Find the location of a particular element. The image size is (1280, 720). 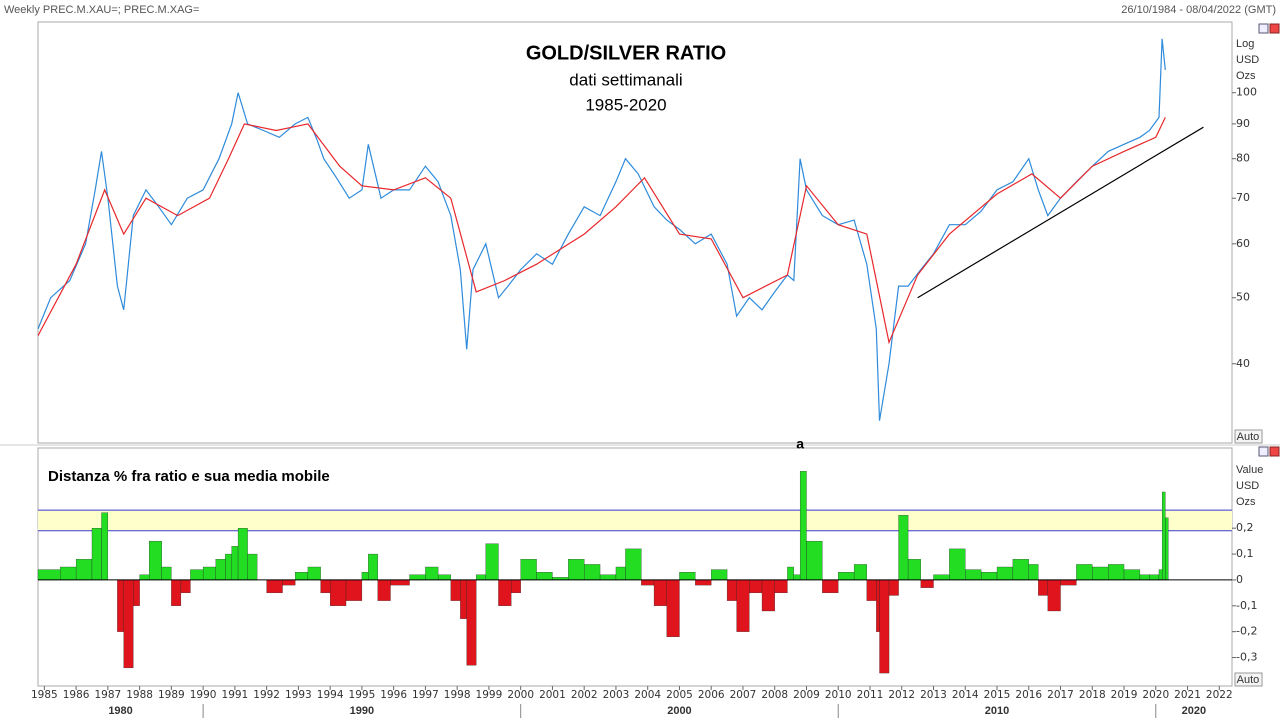

x-tick-label: 2008 is located at coordinates (774, 695).